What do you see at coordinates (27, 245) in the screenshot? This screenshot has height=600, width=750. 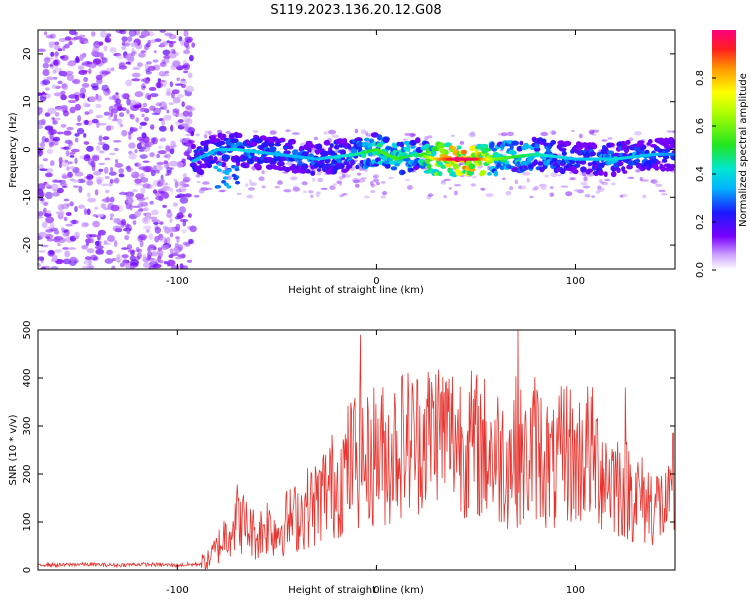 I see `spectrogram-ytick-label: -20` at bounding box center [27, 245].